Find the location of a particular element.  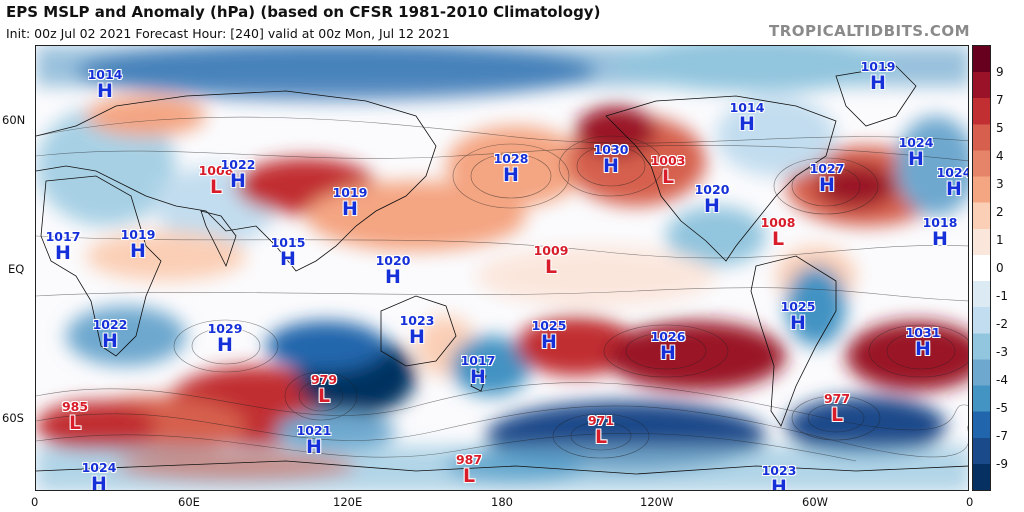

high-pressure-center: 1026 H is located at coordinates (668, 346).